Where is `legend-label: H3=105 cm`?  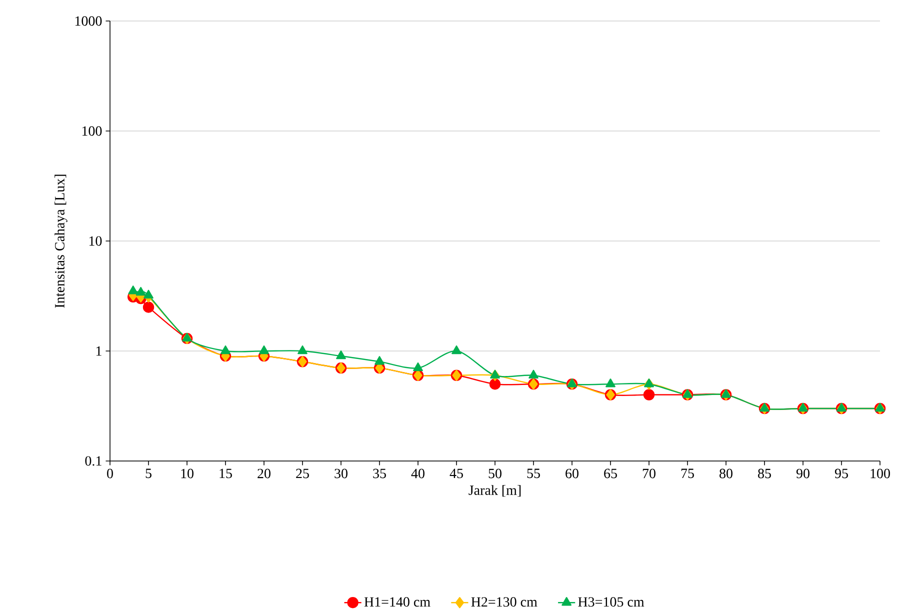 legend-label: H3=105 cm is located at coordinates (611, 602).